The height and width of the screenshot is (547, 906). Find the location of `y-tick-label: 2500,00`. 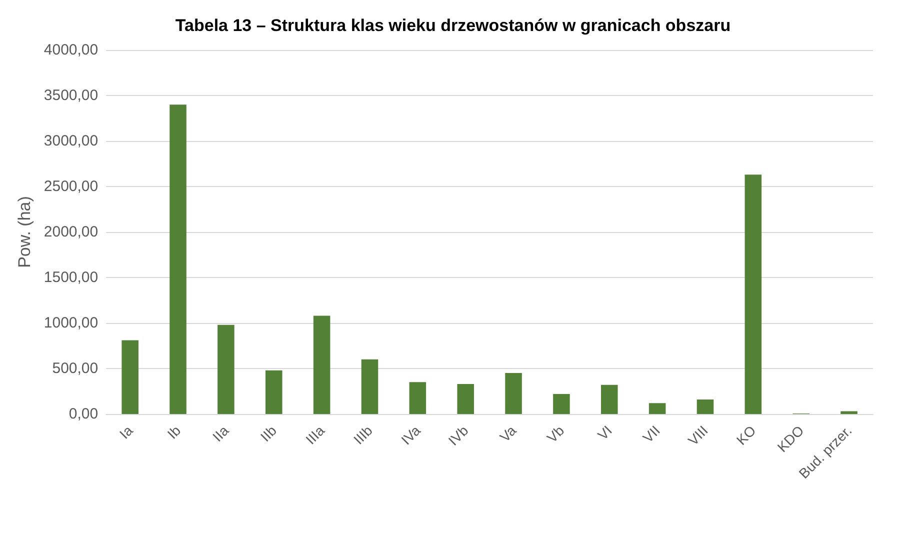

y-tick-label: 2500,00 is located at coordinates (71, 186).